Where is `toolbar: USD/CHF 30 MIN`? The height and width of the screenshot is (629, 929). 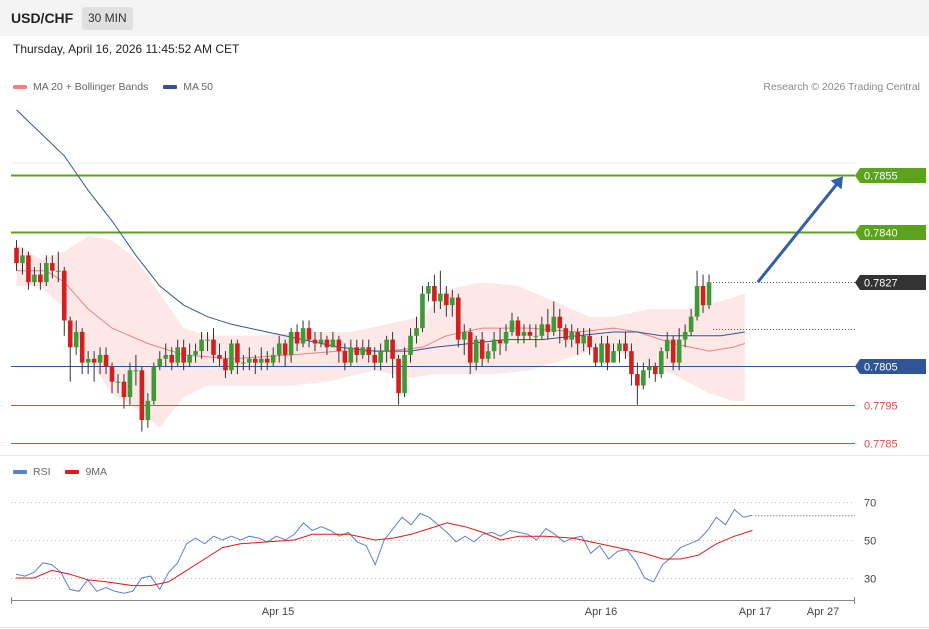
toolbar: USD/CHF 30 MIN is located at coordinates (464, 18).